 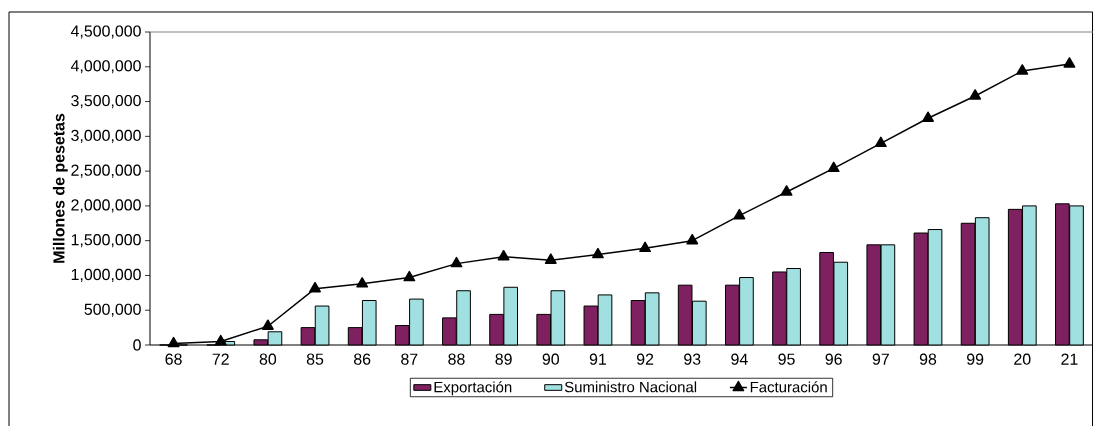 What do you see at coordinates (739, 359) in the screenshot?
I see `x-tick-label: 94` at bounding box center [739, 359].